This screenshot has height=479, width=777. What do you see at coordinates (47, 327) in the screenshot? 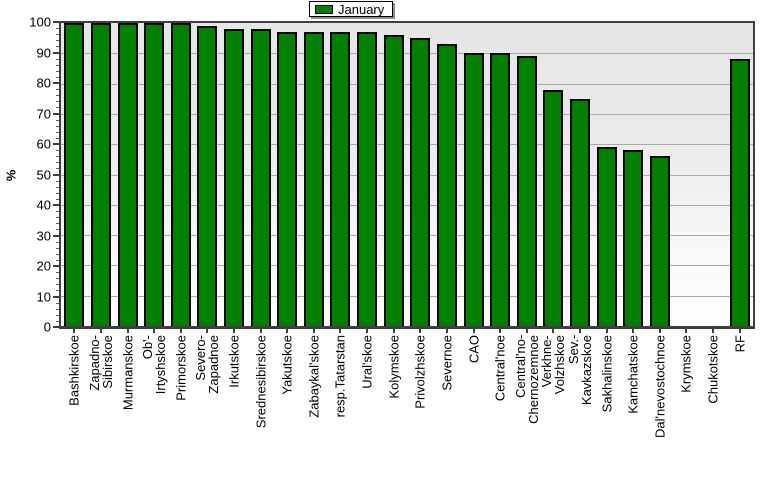
I see `y-tick-label: 0` at bounding box center [47, 327].